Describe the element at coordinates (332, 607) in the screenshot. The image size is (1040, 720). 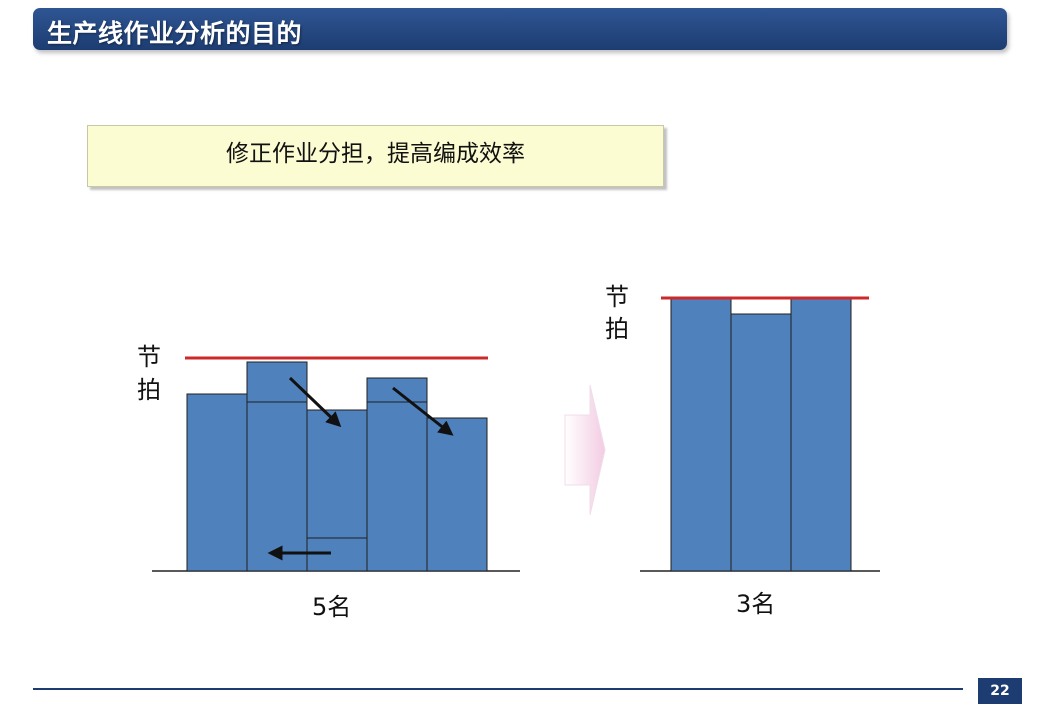
I see `left-caption: 5名` at that location.